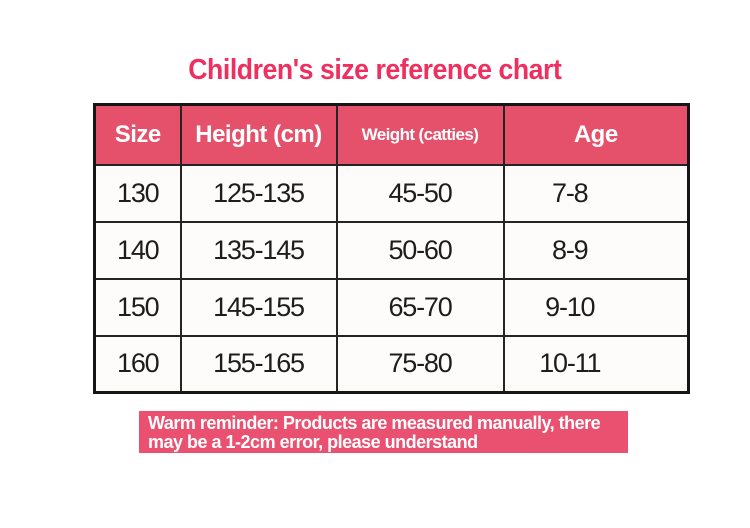 Image resolution: width=750 pixels, height=528 pixels. Describe the element at coordinates (596, 250) in the screenshot. I see `age-cell: 8-9` at that location.